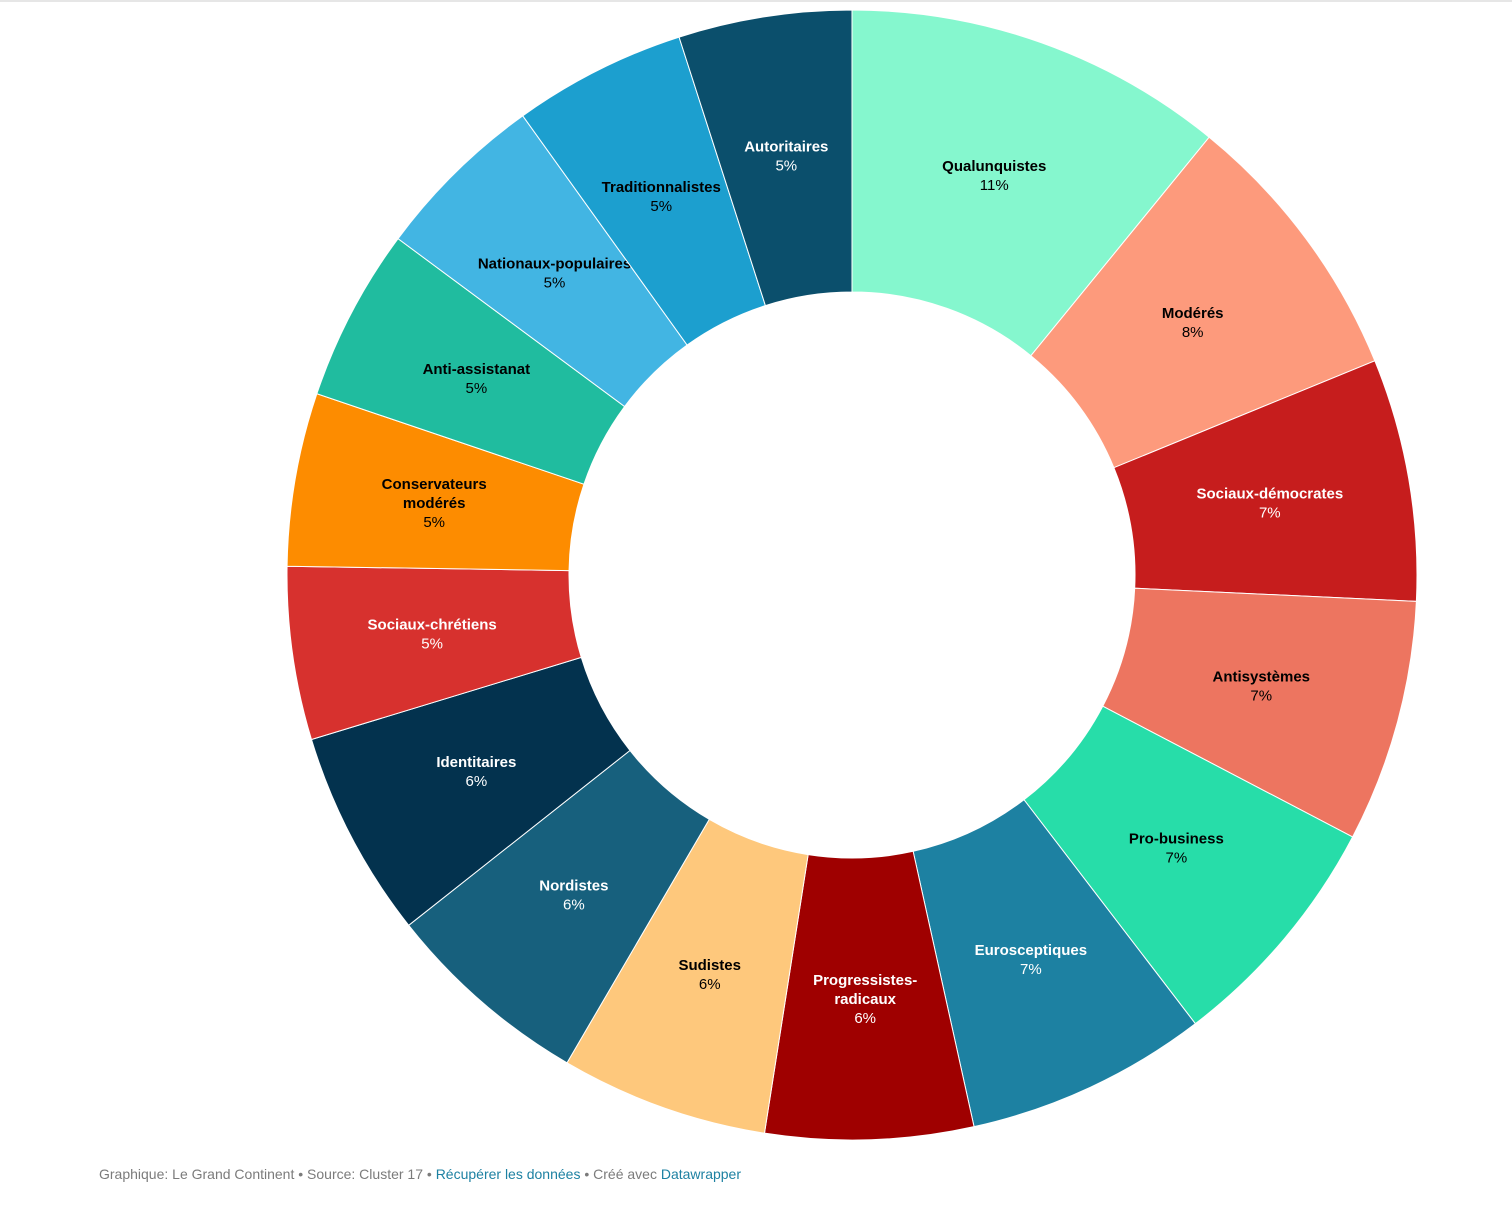 The image size is (1512, 1228). I want to click on slice-label-name: Eurosceptiques, so click(1031, 950).